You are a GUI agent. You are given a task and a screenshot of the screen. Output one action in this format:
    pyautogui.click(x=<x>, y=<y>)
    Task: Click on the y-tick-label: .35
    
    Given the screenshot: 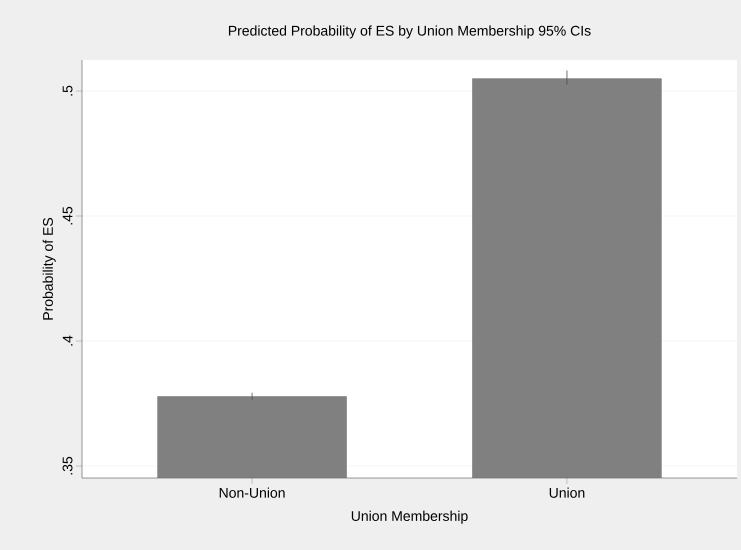 What is the action you would take?
    pyautogui.click(x=67, y=465)
    